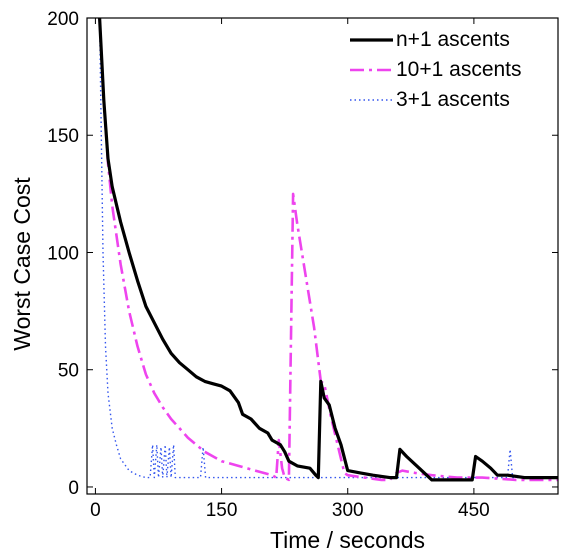 The width and height of the screenshot is (563, 552). Describe the element at coordinates (63, 253) in the screenshot. I see `y-tick-label: 100` at that location.